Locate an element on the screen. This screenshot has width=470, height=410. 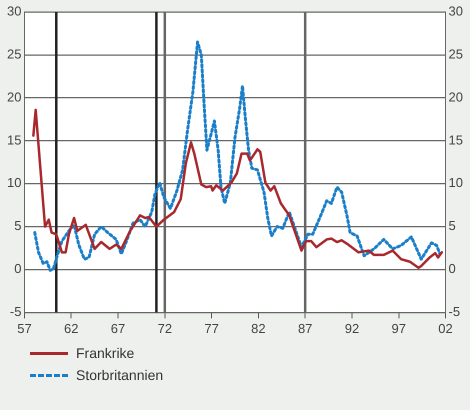
x-tick-label: 77 is located at coordinates (211, 328).